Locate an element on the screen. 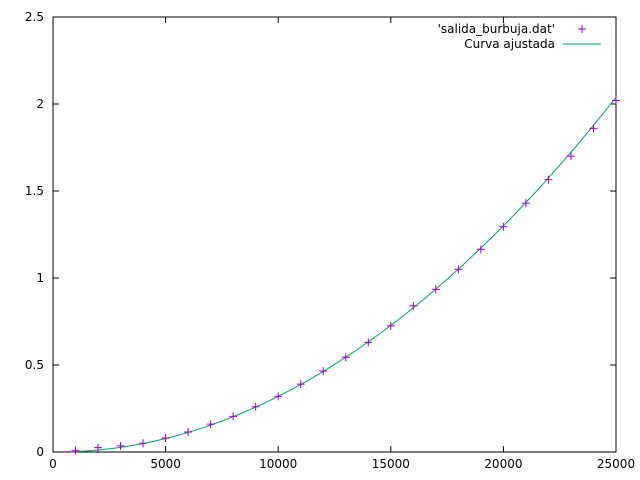 Image resolution: width=640 pixels, height=480 pixels. legend-marker-points is located at coordinates (582, 29).